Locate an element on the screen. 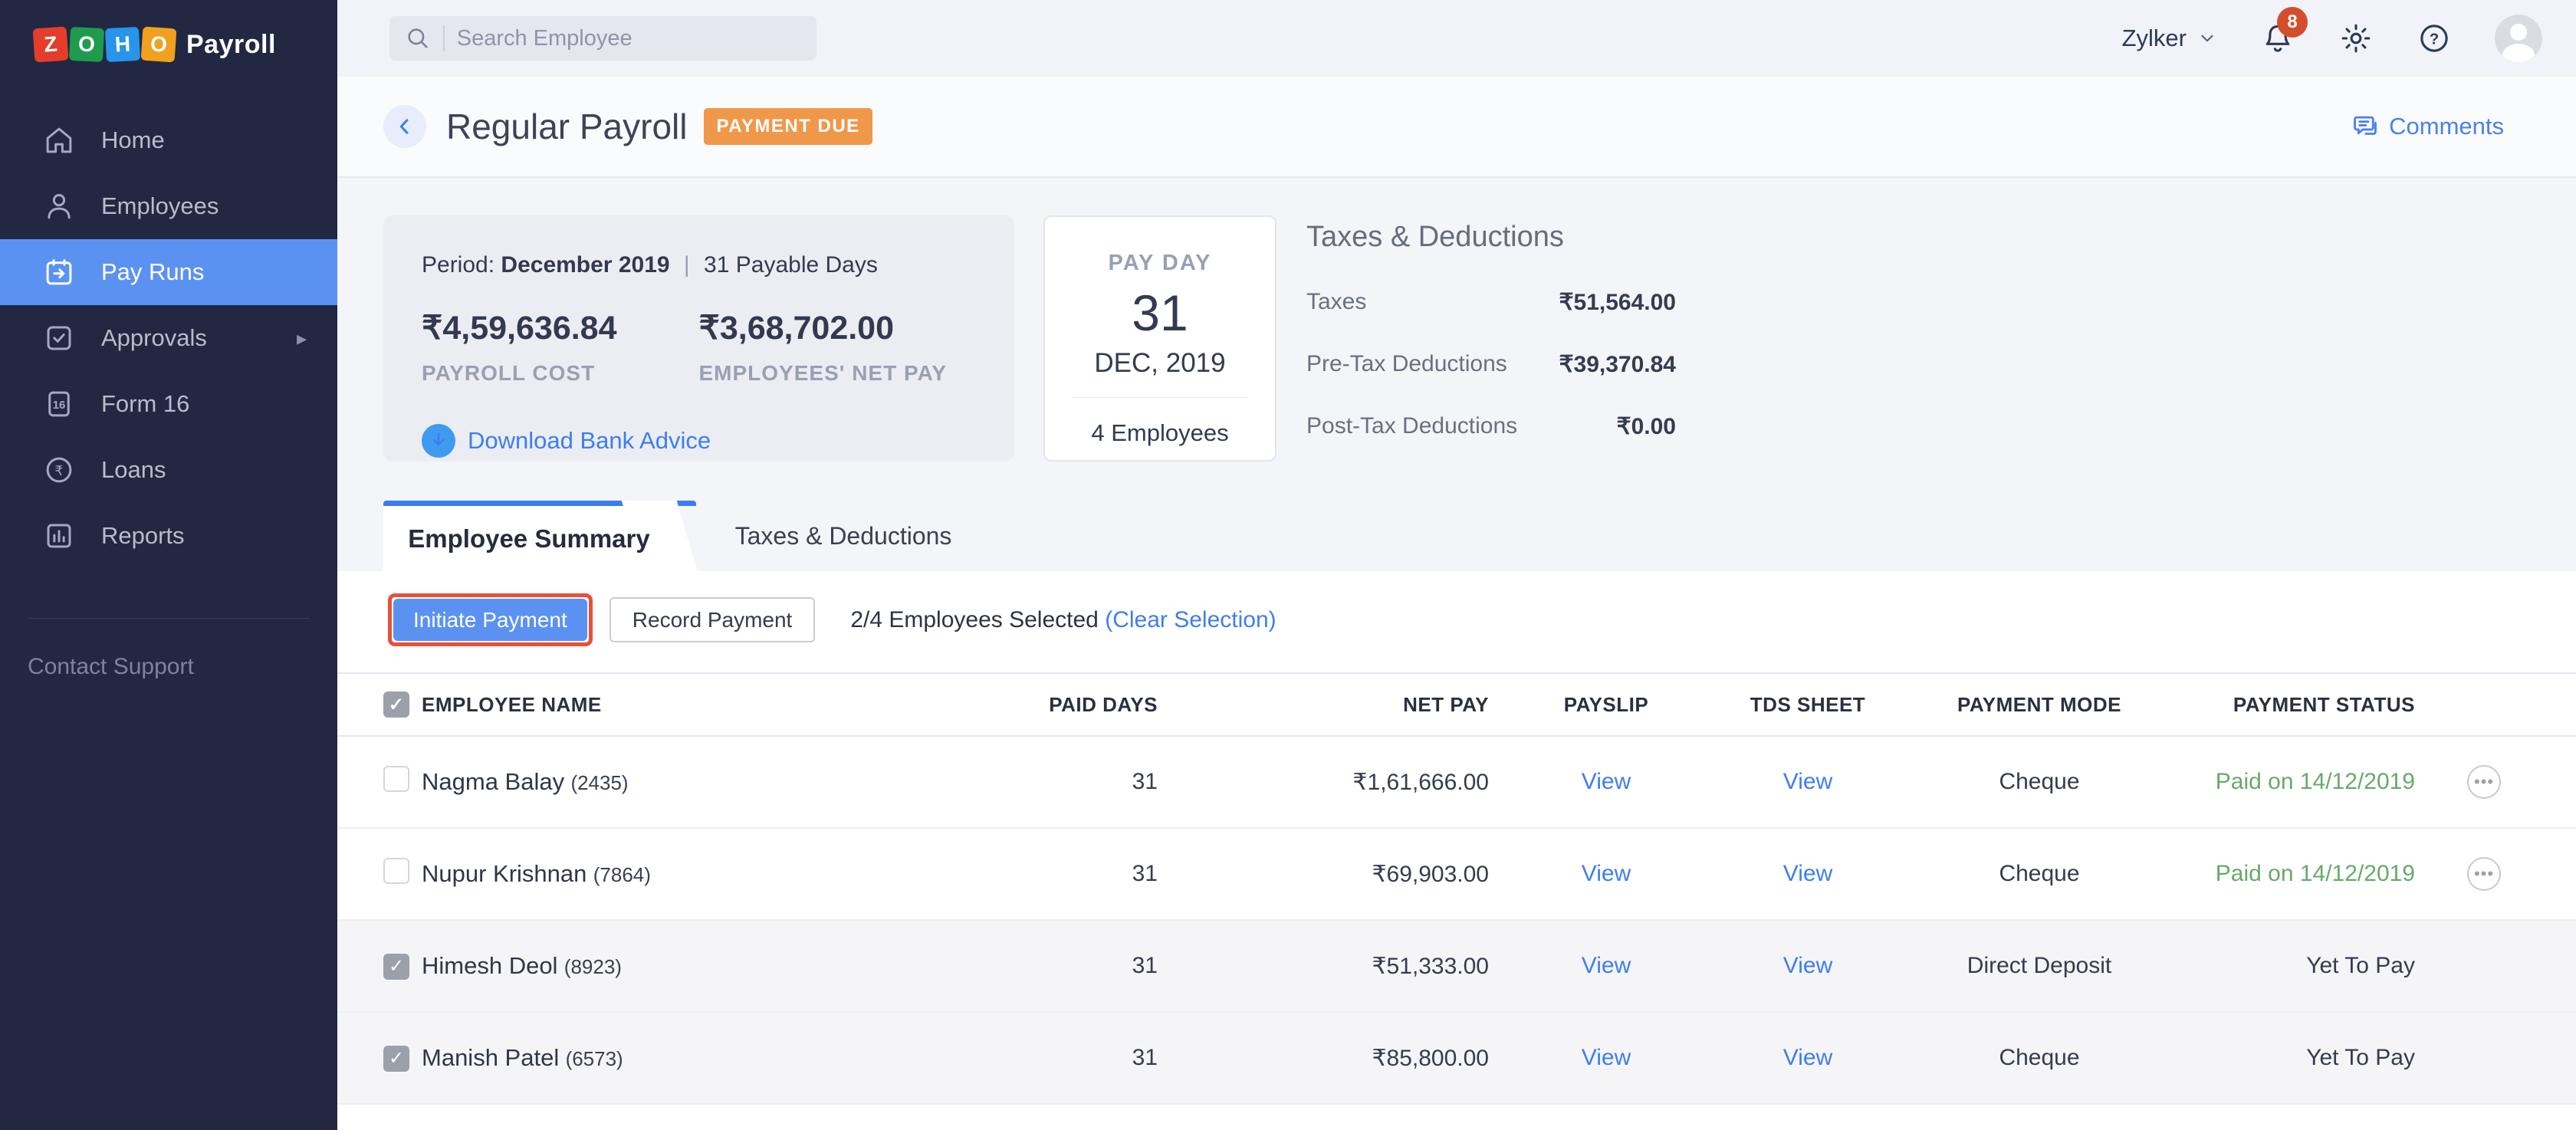  org-name: Zylker is located at coordinates (2154, 38).